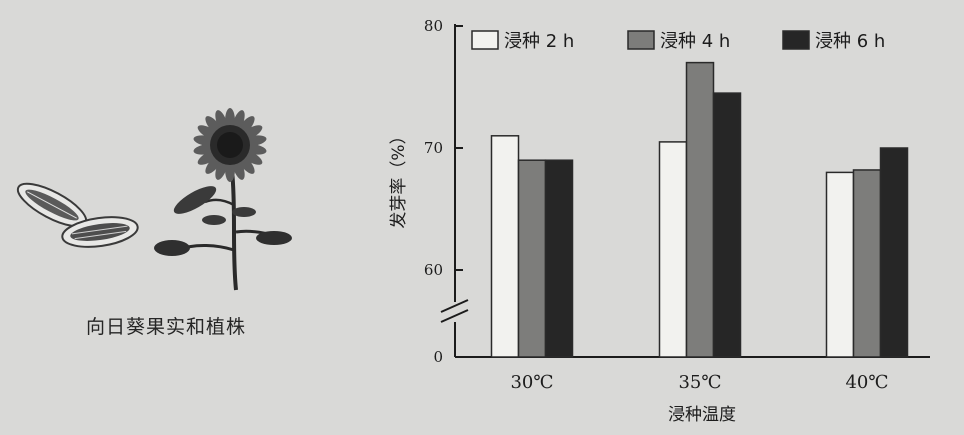  What do you see at coordinates (539, 41) in the screenshot?
I see `legend-label: 浸种 2 h` at bounding box center [539, 41].